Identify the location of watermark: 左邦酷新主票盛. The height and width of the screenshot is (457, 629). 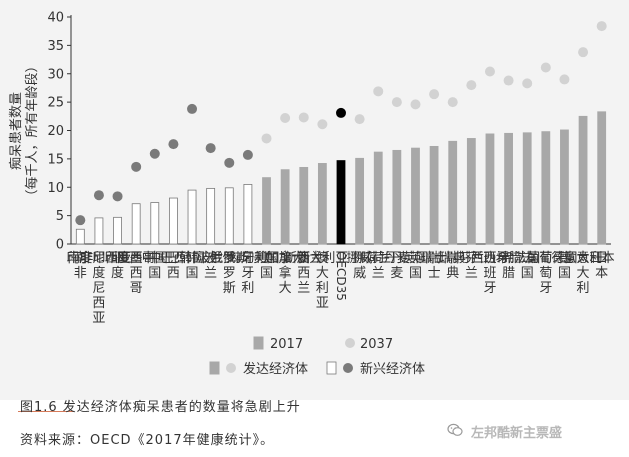
(536, 431).